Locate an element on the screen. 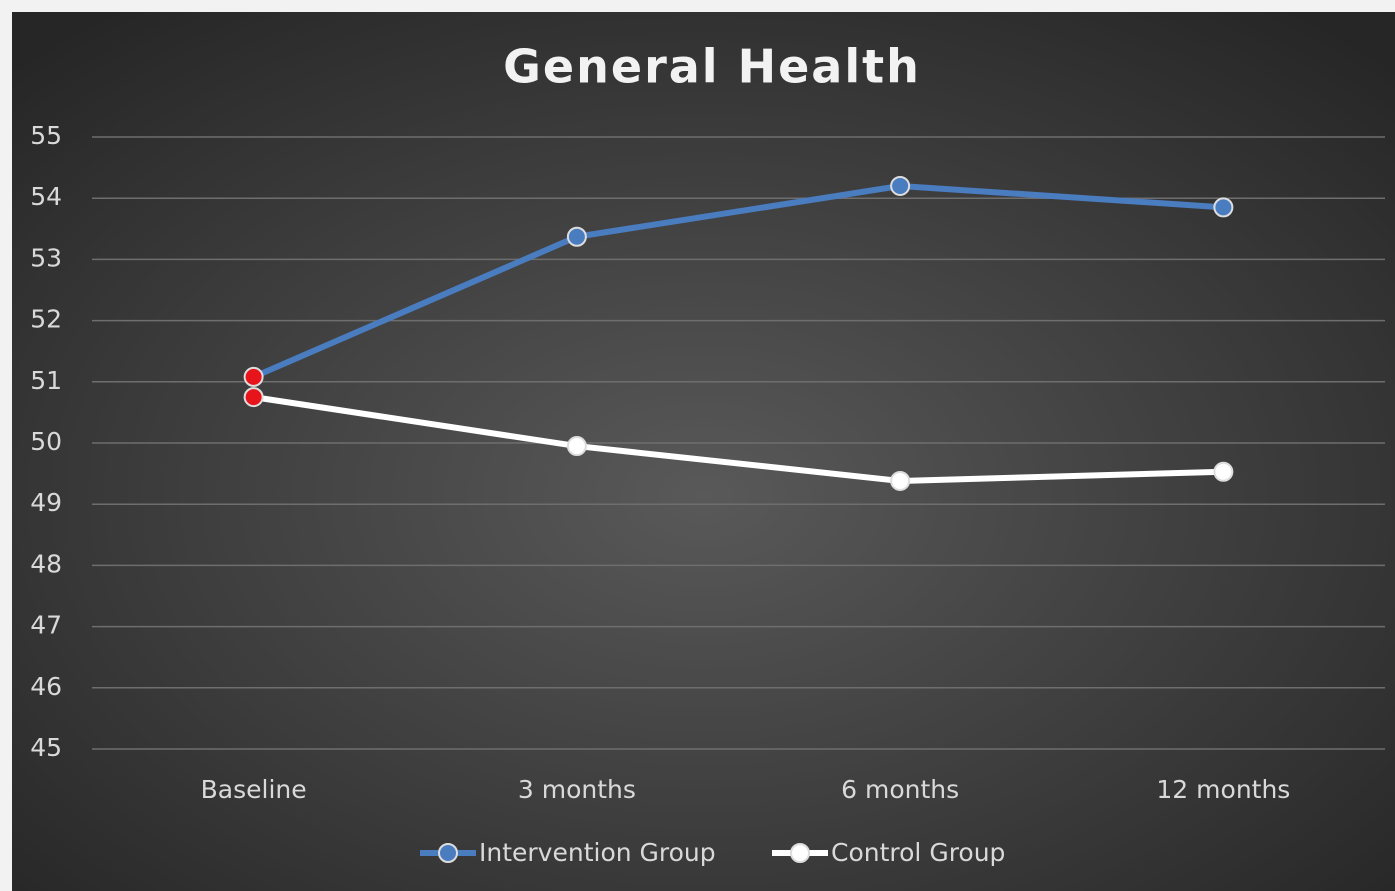  x-tick-label: Baseline is located at coordinates (254, 789).